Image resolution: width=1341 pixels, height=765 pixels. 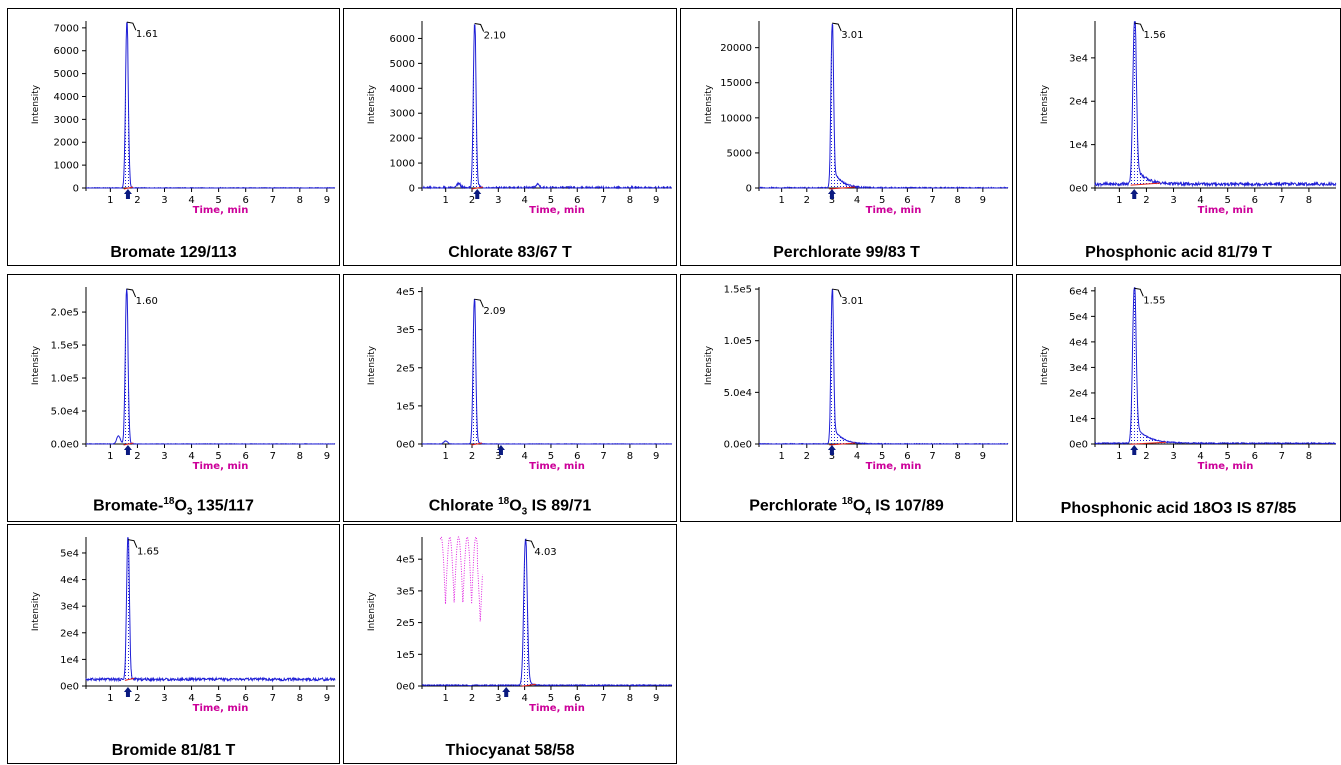 What do you see at coordinates (1078, 393) in the screenshot?
I see `y-tick-label: 2e4` at bounding box center [1078, 393].